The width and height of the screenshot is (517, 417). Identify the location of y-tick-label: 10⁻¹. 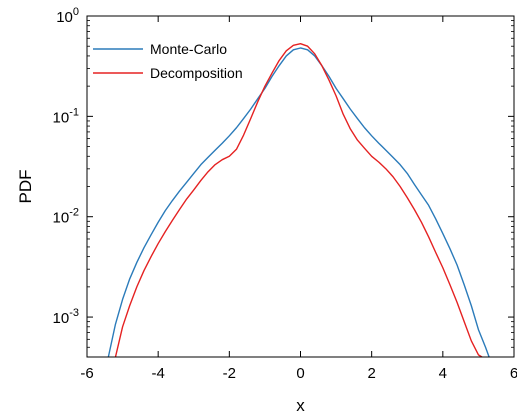
(66, 116).